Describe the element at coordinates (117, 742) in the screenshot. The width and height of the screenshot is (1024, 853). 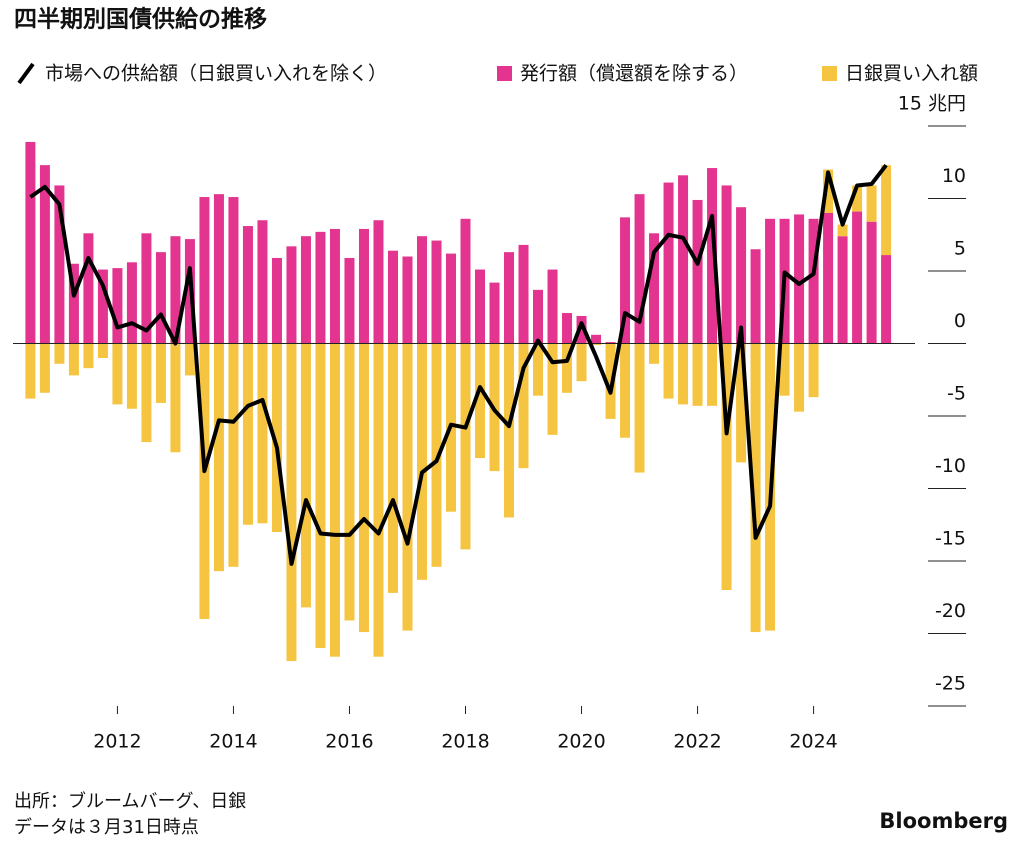
I see `x-tick-label: 2012` at that location.